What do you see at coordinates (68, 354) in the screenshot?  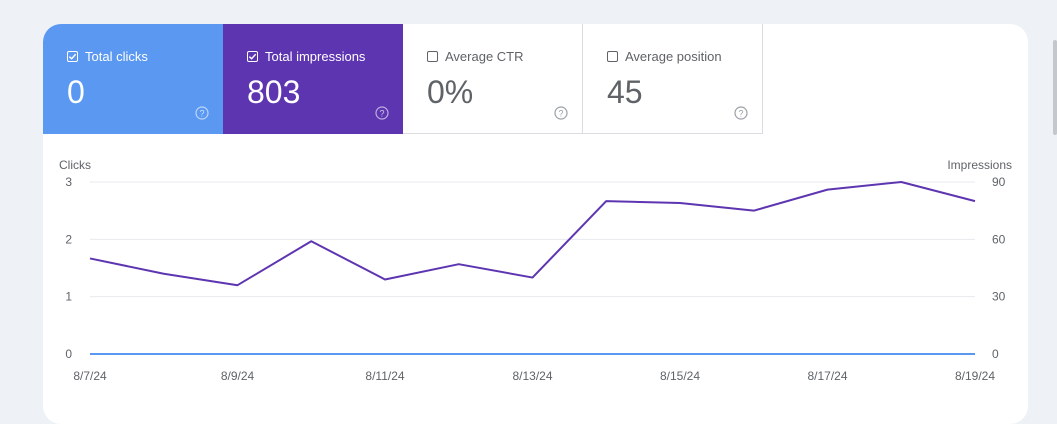 I see `left-tick-label: 0` at bounding box center [68, 354].